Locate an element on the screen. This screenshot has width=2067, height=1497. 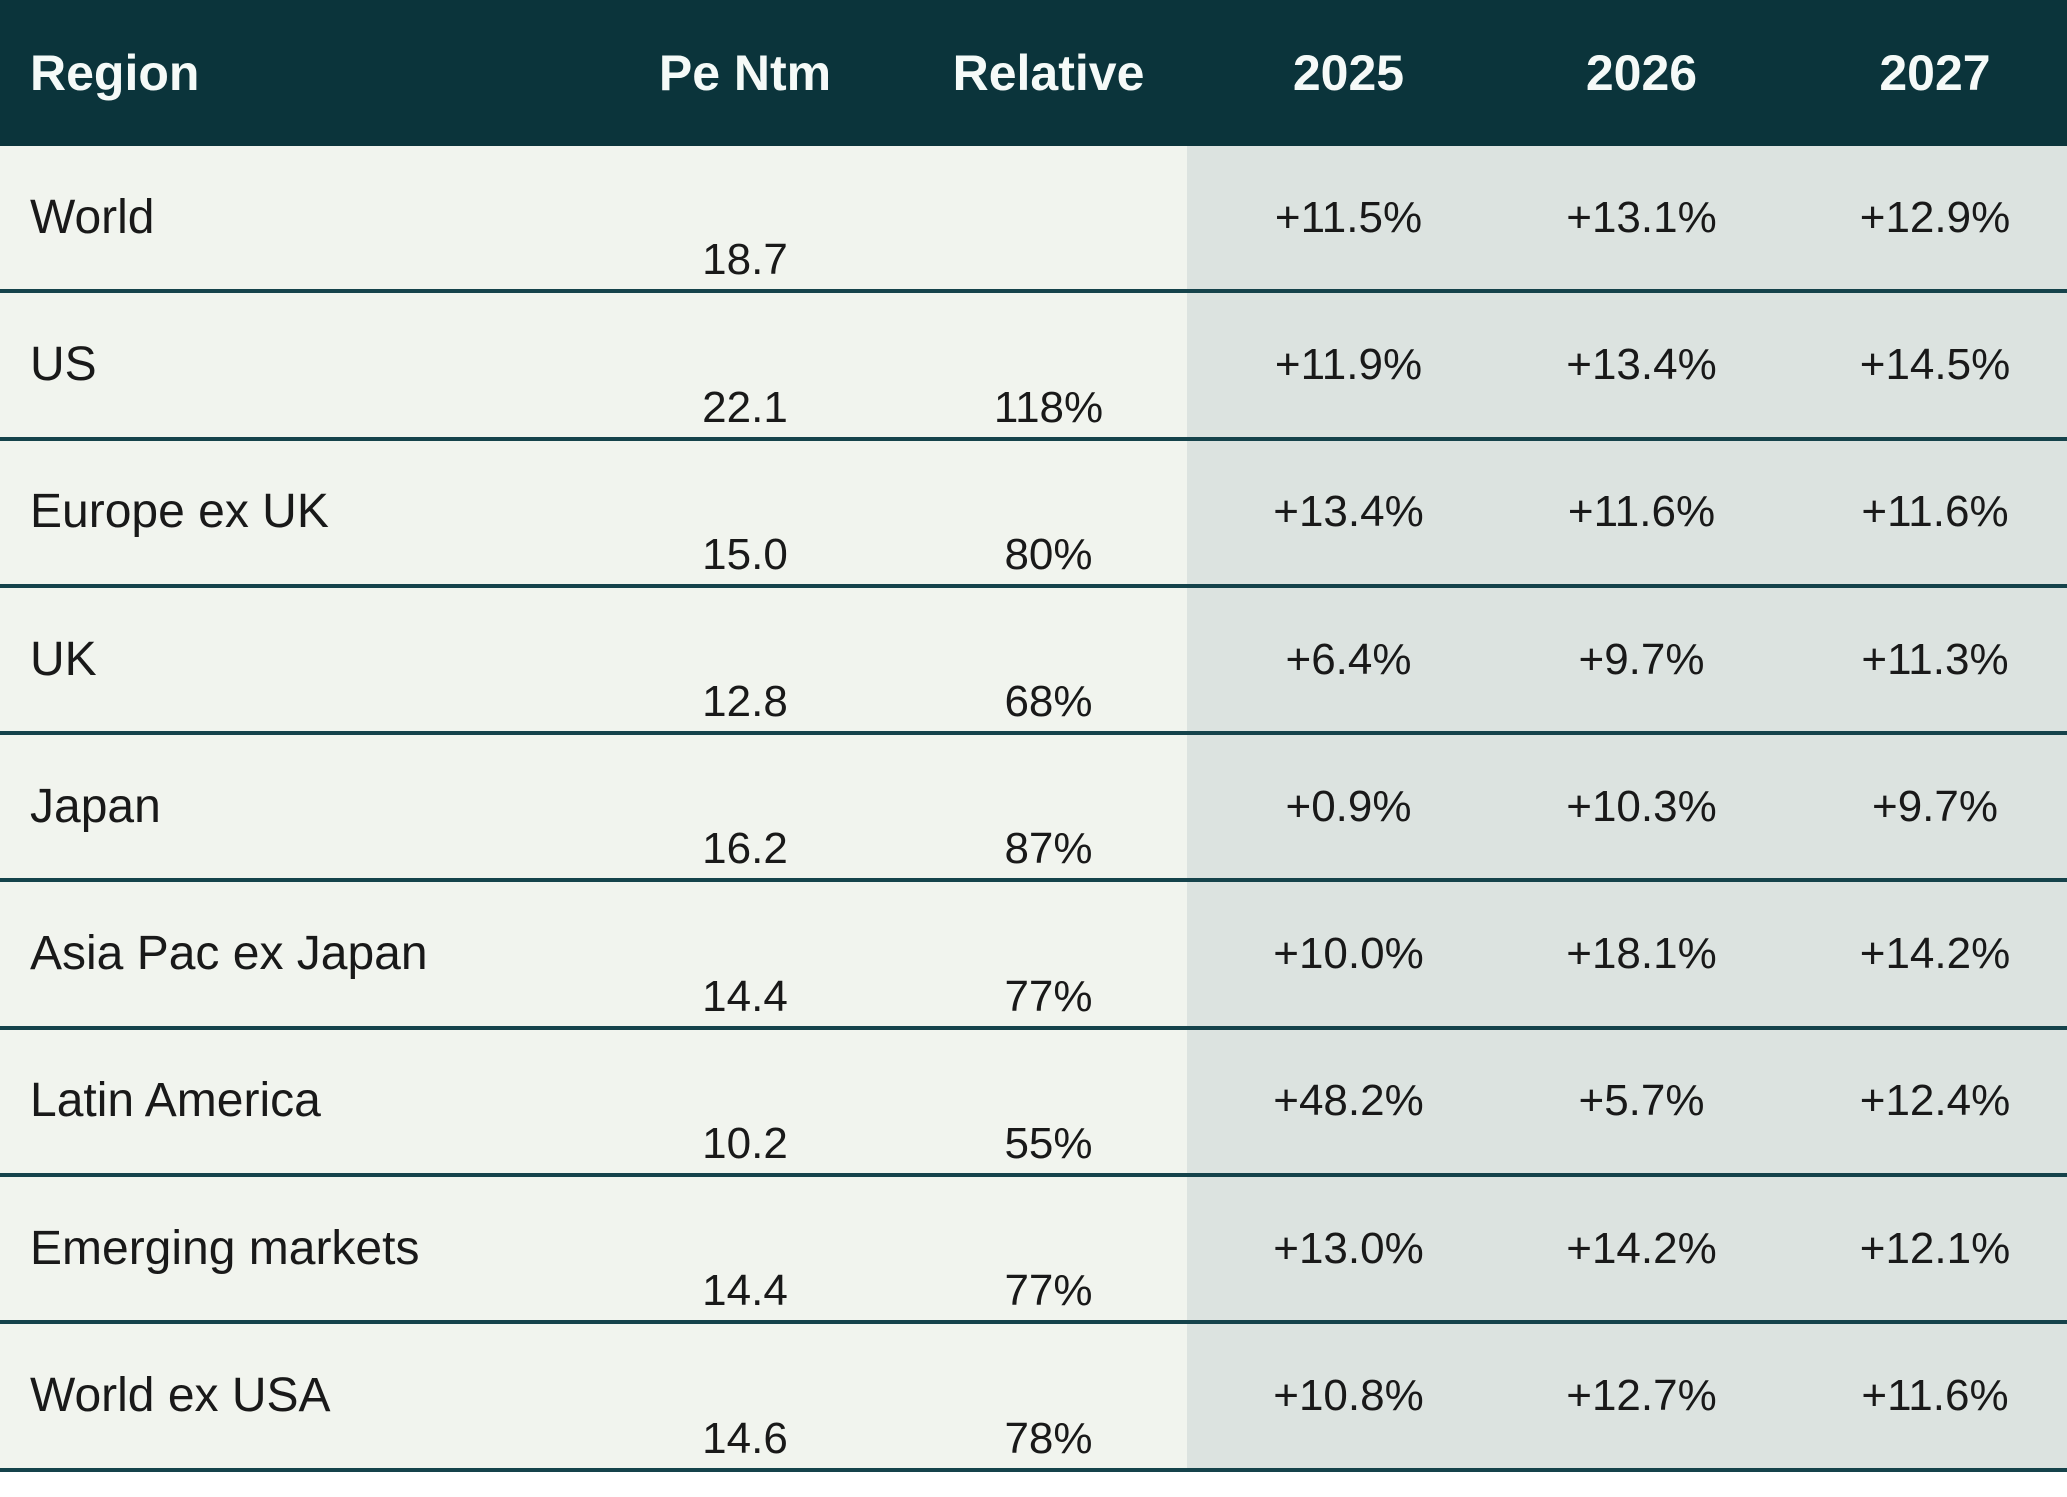
relative-value-cell: 68% is located at coordinates (1068, 659).